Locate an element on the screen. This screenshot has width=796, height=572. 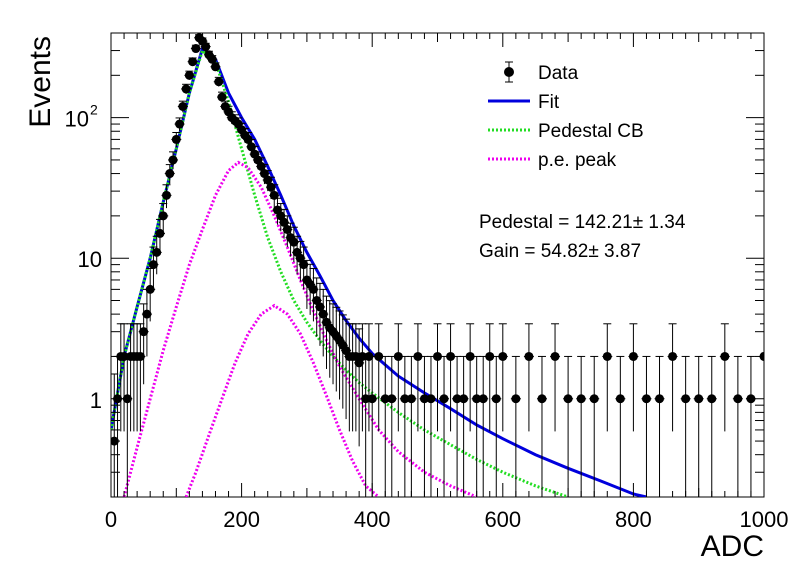
legend-label: Fit is located at coordinates (549, 102).